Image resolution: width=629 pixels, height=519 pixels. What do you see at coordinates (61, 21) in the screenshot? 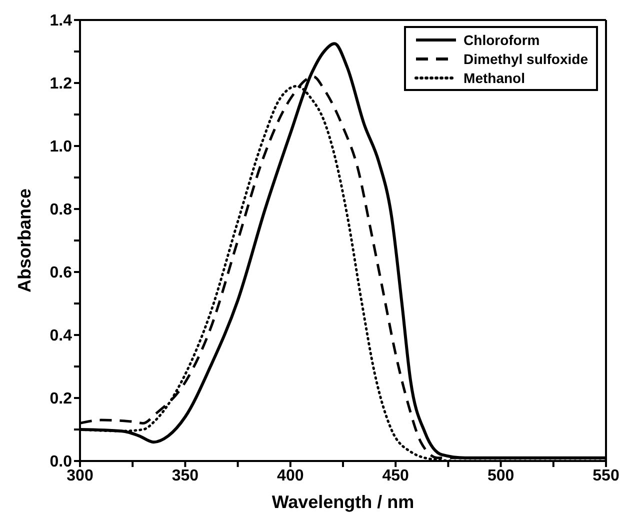
I see `y-tick-label: 1.4` at bounding box center [61, 21].